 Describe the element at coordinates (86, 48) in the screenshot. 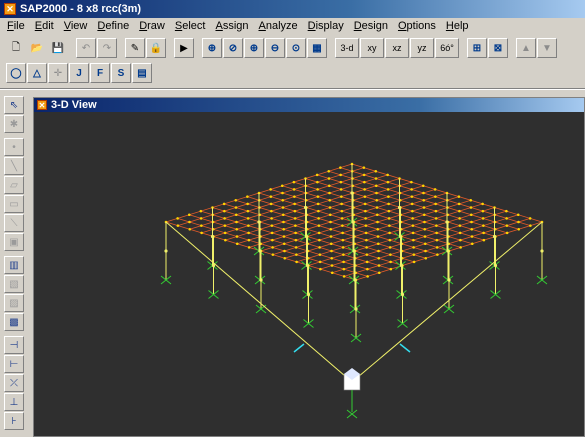

I see `undo-icon: ↶` at that location.